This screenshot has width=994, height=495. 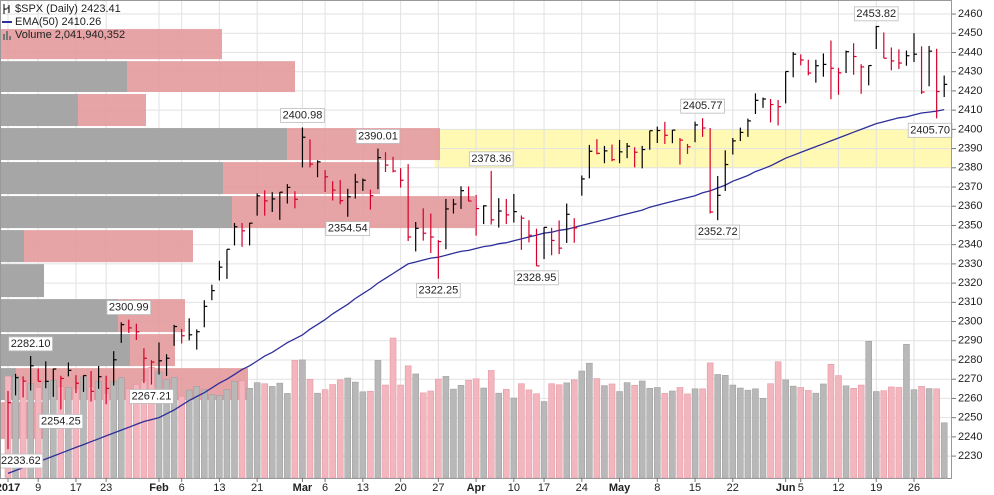 What do you see at coordinates (970, 245) in the screenshot?
I see `y-tick-label: 2340` at bounding box center [970, 245].